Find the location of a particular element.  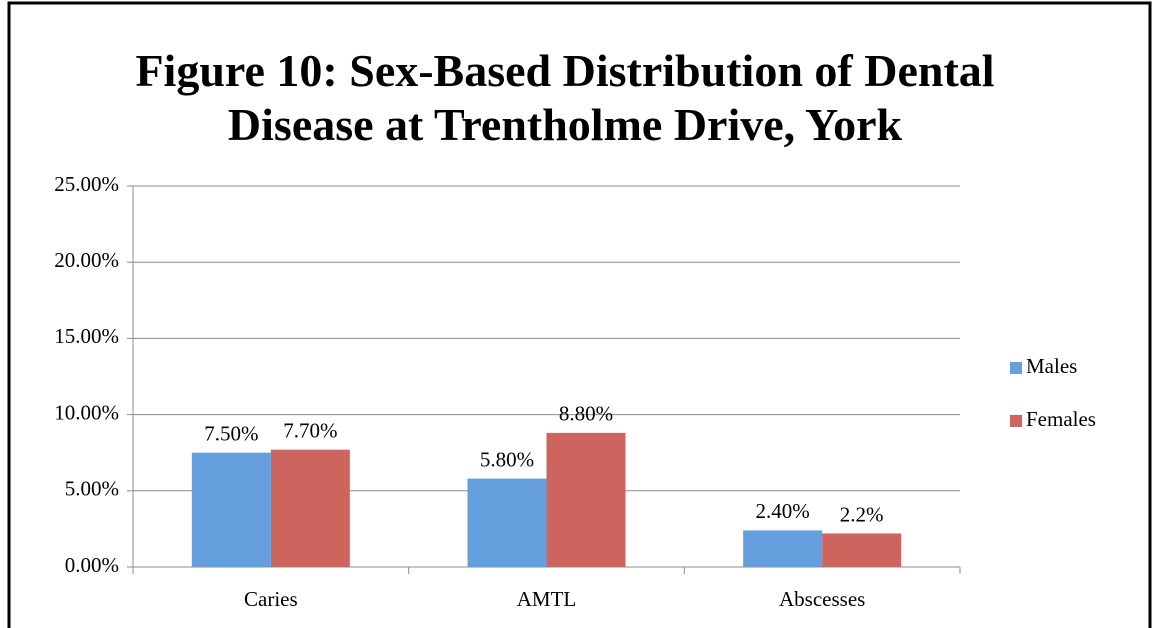

y-tick-label: 10.00% is located at coordinates (86, 412).